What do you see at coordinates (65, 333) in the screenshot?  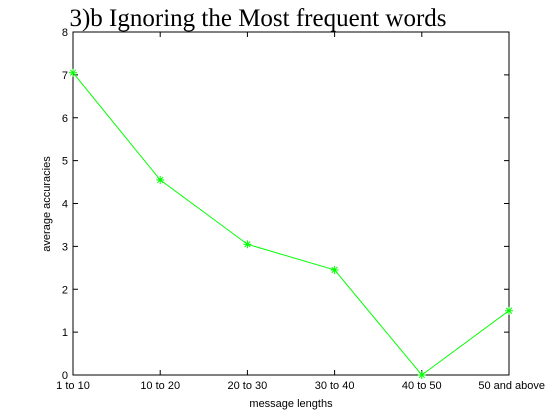 I see `y-tick-label: 1` at bounding box center [65, 333].